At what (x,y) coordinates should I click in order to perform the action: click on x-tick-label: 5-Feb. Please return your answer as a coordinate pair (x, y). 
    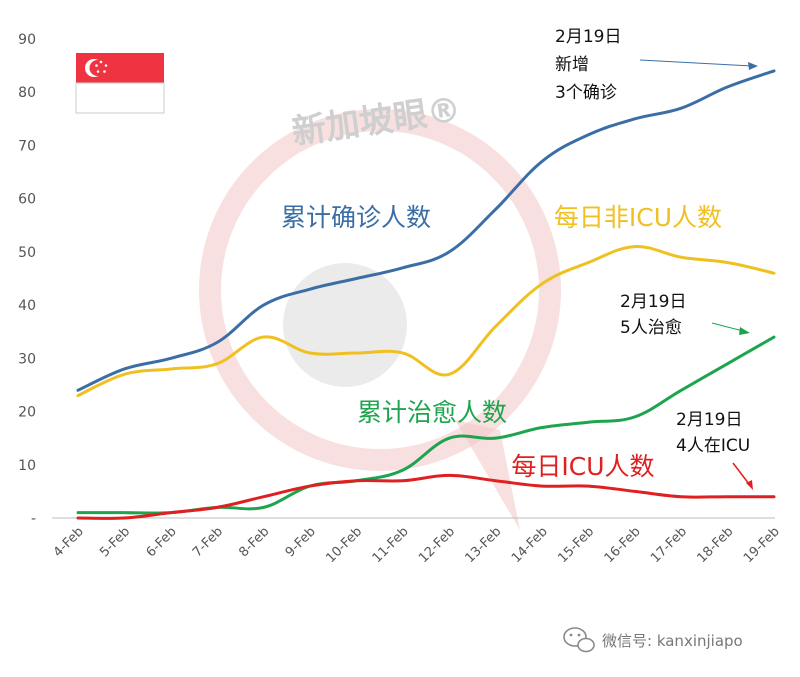
    Looking at the image, I should click on (115, 542).